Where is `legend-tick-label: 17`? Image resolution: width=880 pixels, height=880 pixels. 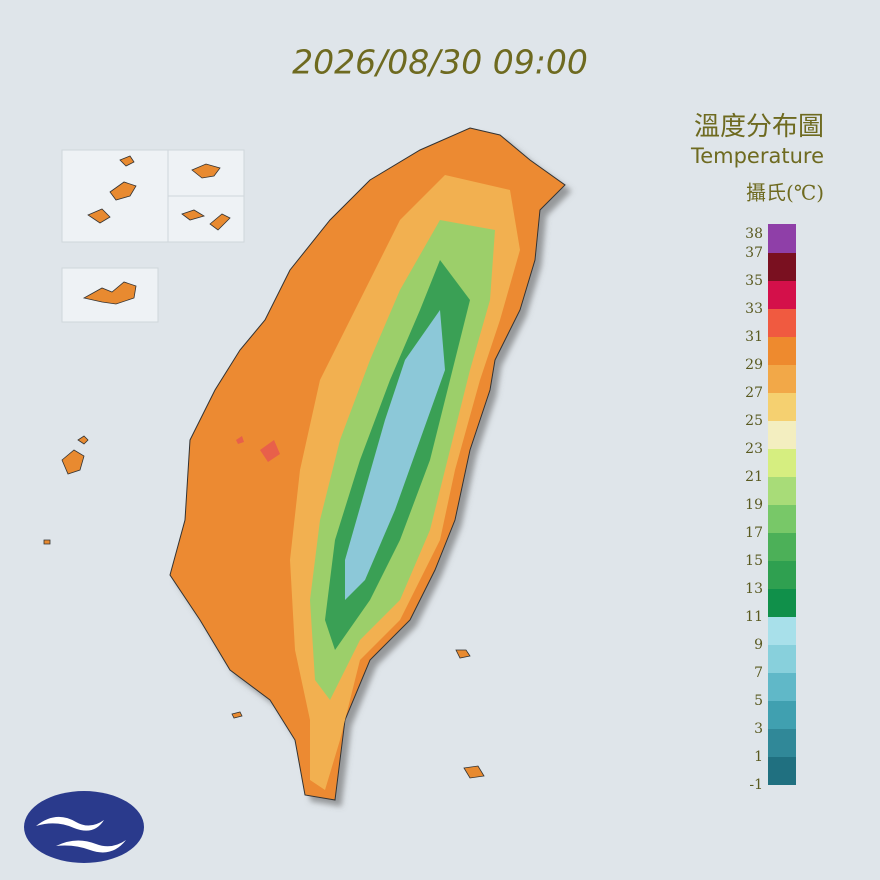 legend-tick-label: 17 is located at coordinates (754, 533).